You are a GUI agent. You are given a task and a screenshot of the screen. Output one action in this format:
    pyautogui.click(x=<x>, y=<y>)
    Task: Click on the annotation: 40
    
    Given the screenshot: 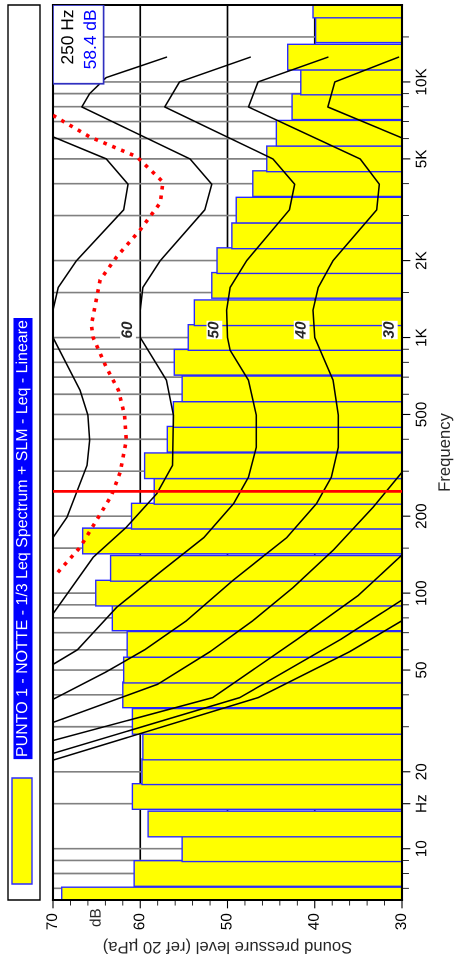 What is the action you would take?
    pyautogui.click(x=300, y=330)
    